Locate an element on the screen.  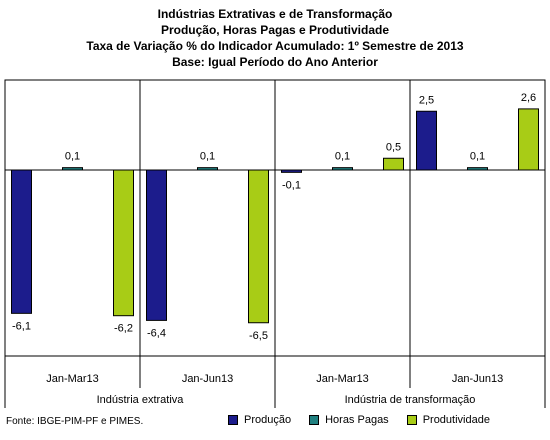
legend-label-horas: Horas Pagas is located at coordinates (357, 420).